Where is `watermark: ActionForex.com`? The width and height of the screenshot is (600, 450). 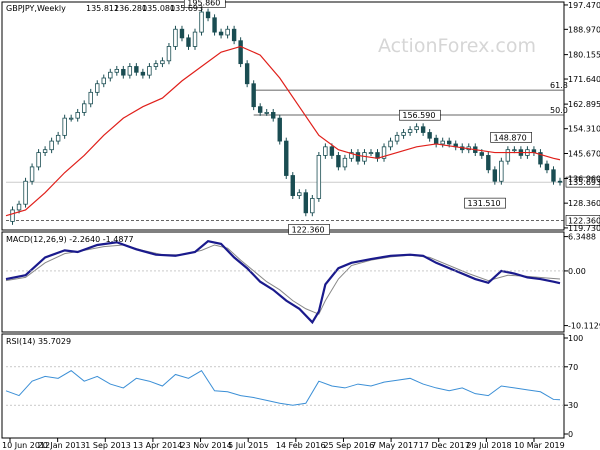
watermark: ActionForex.com is located at coordinates (457, 46).